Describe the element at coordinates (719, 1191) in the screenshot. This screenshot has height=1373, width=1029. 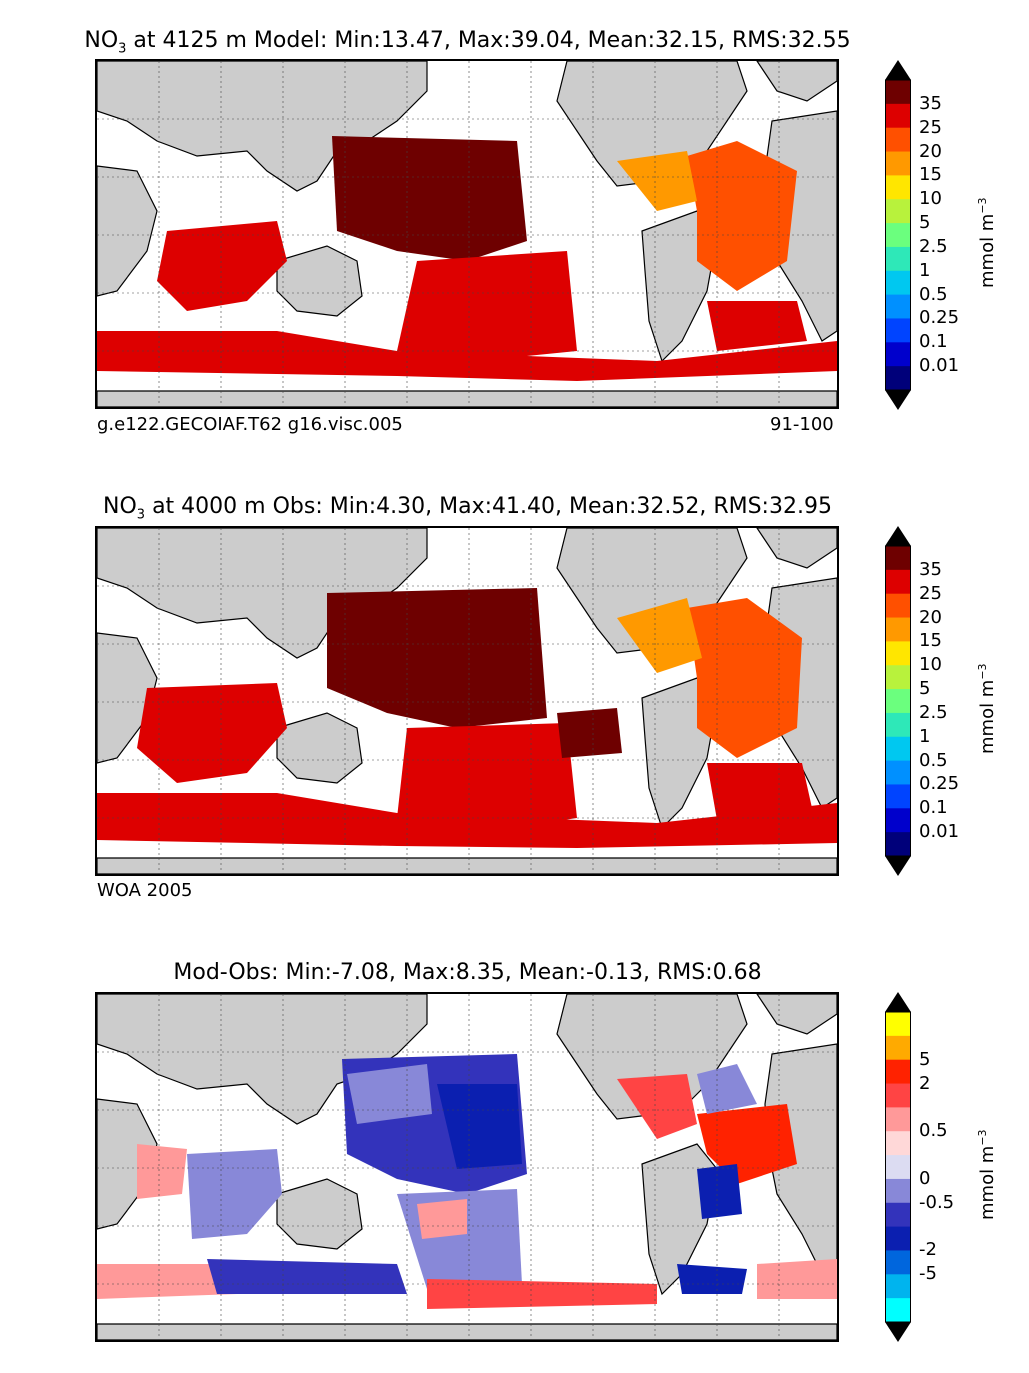
I see `region-south-atlantic-neg` at that location.